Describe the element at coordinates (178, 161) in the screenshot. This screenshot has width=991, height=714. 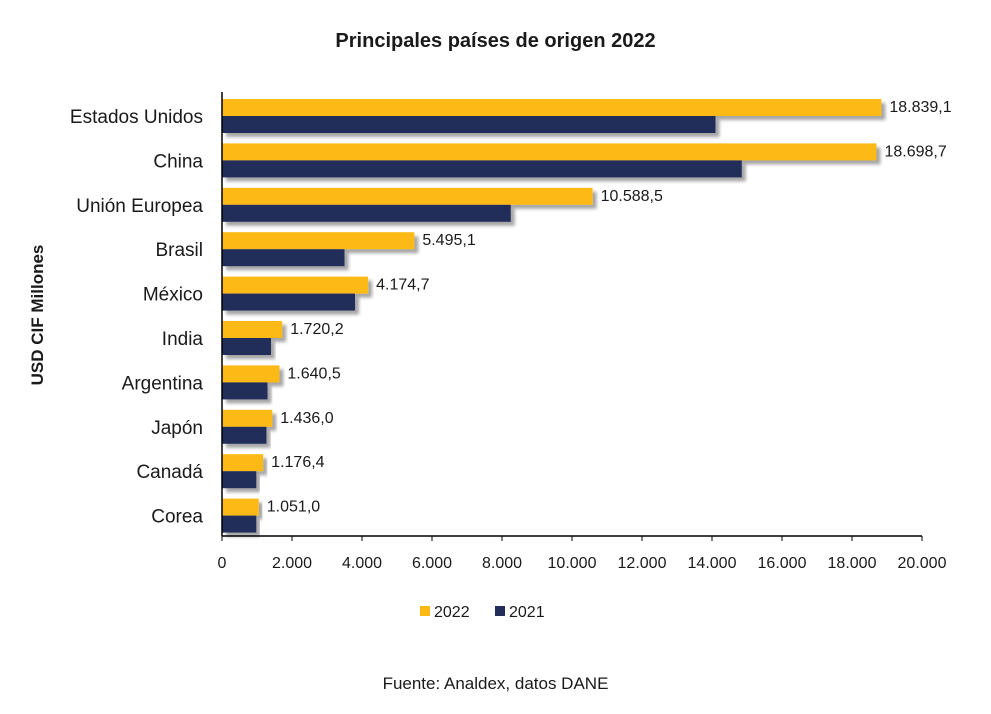
I see `category-label: China` at that location.